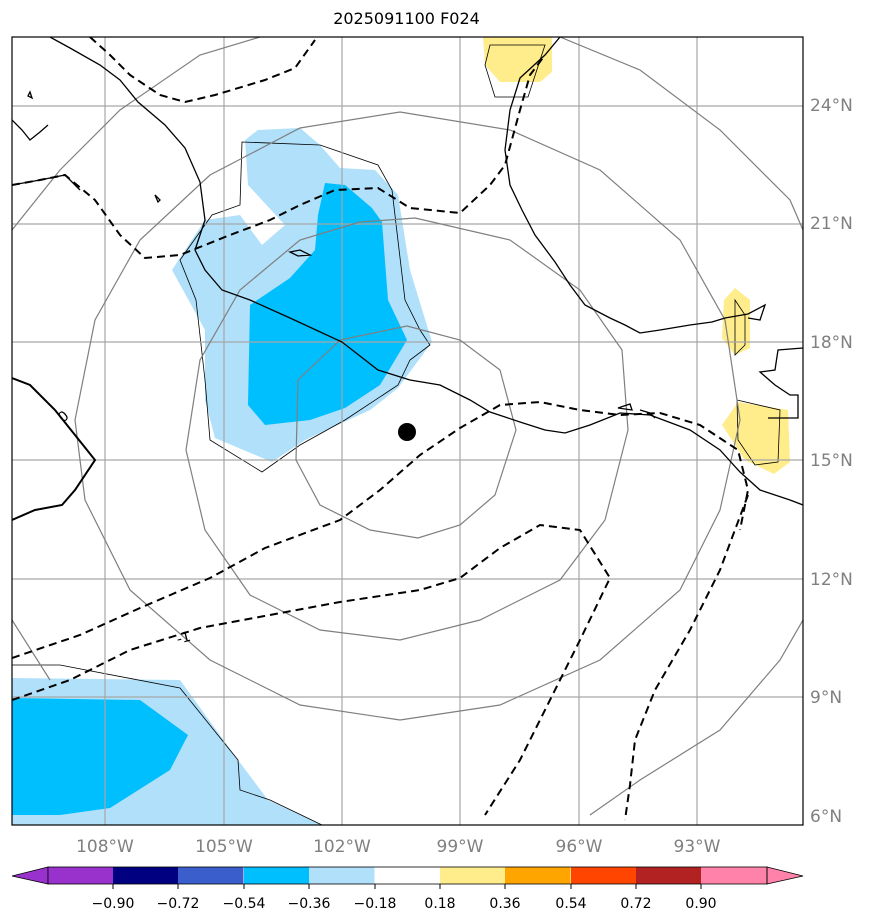  I want to click on colorbar-label: −0.36, so click(309, 904).